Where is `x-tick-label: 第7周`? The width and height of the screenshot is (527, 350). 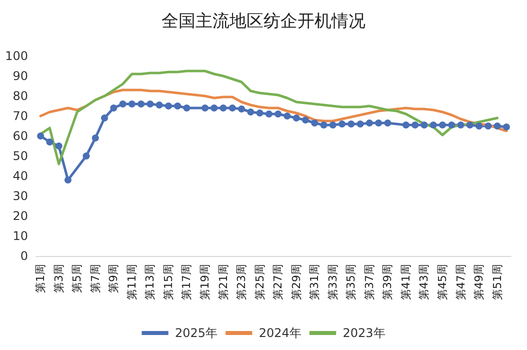 x-tick-label: 第7周 is located at coordinates (95, 278).